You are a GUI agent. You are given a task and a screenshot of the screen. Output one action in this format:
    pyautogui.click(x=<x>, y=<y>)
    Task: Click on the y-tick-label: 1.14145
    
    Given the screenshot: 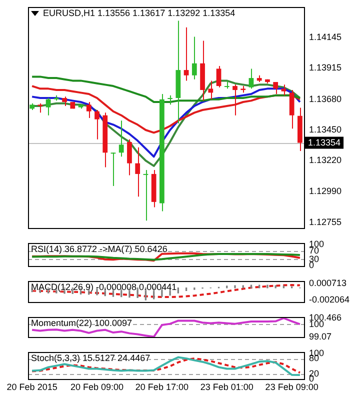 What is the action you would take?
    pyautogui.click(x=325, y=37)
    